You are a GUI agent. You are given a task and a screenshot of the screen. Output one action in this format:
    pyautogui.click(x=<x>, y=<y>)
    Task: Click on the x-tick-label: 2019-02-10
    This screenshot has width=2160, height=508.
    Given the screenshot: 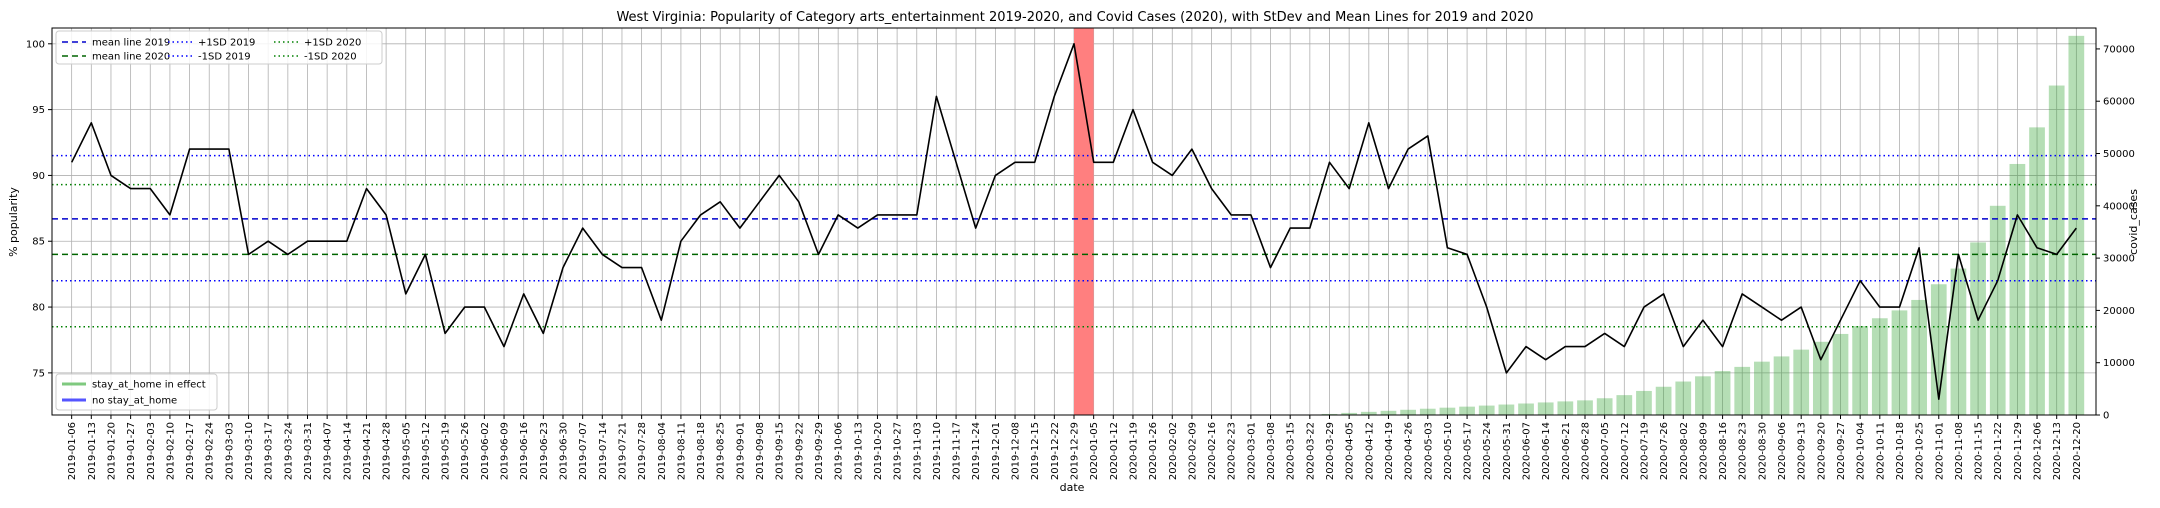 What is the action you would take?
    pyautogui.click(x=170, y=451)
    